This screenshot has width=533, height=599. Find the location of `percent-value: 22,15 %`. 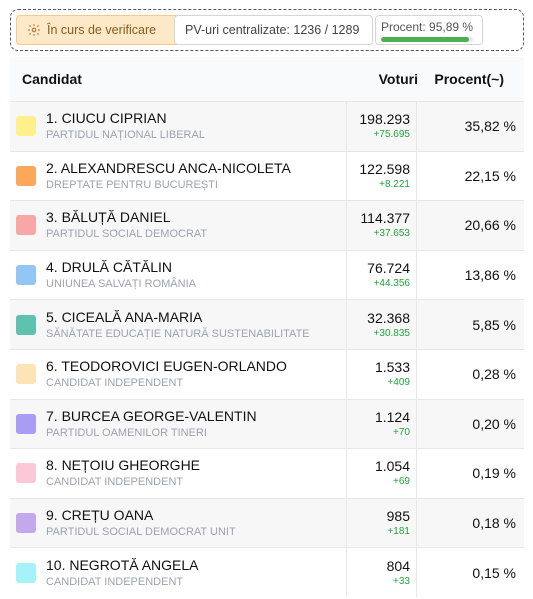

percent-value: 22,15 % is located at coordinates (490, 175).